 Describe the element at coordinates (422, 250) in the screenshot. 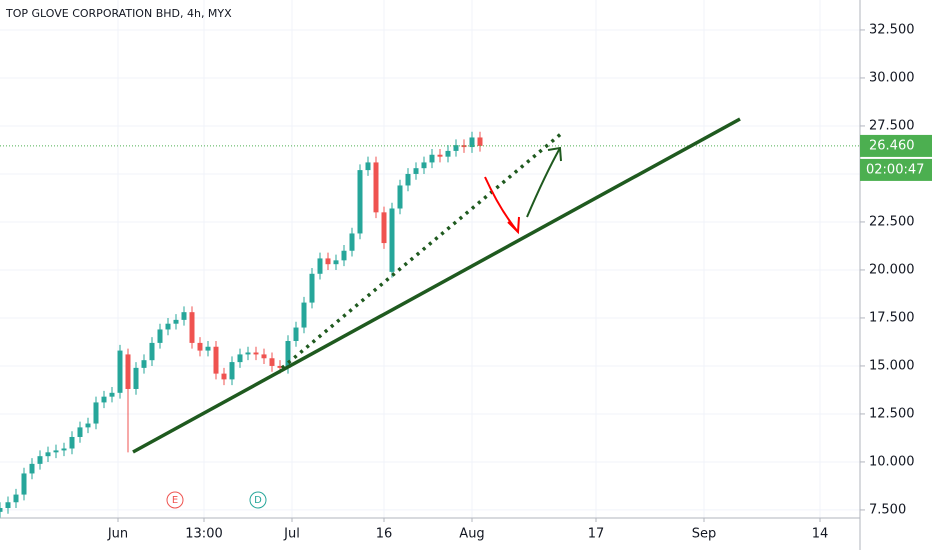

I see `dotted-trend-line` at that location.